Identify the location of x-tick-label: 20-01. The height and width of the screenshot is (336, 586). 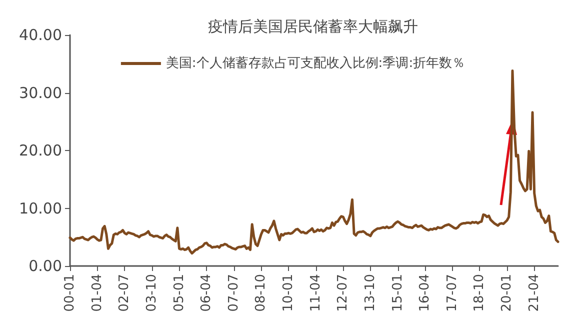
(507, 293).